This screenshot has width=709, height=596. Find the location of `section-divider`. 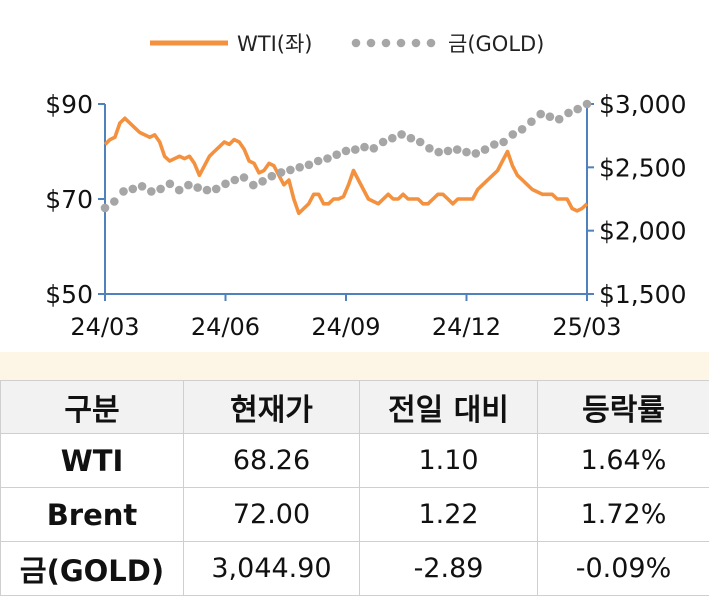

section-divider is located at coordinates (354, 366).